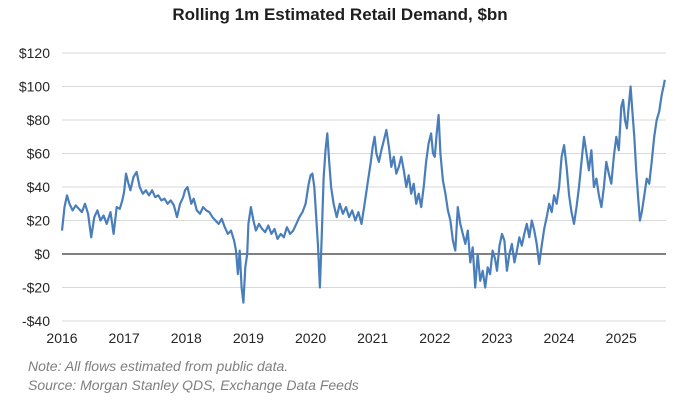 This screenshot has height=407, width=680. Describe the element at coordinates (34, 87) in the screenshot. I see `y-tick-label: $100` at that location.